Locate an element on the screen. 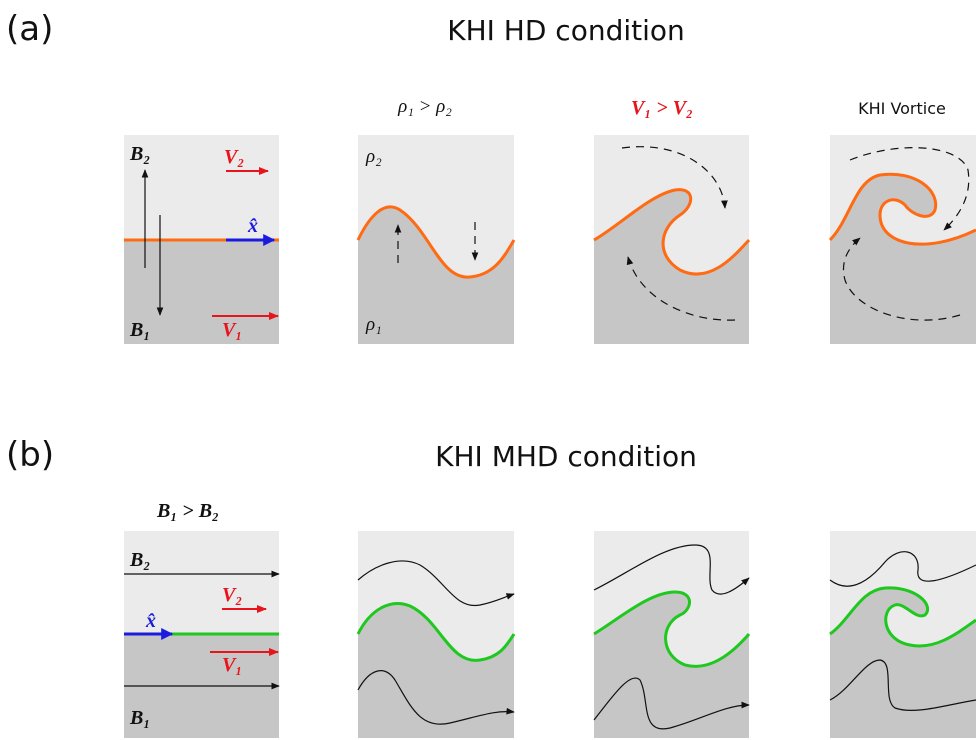  column-title: KHI Vortice is located at coordinates (902, 108).